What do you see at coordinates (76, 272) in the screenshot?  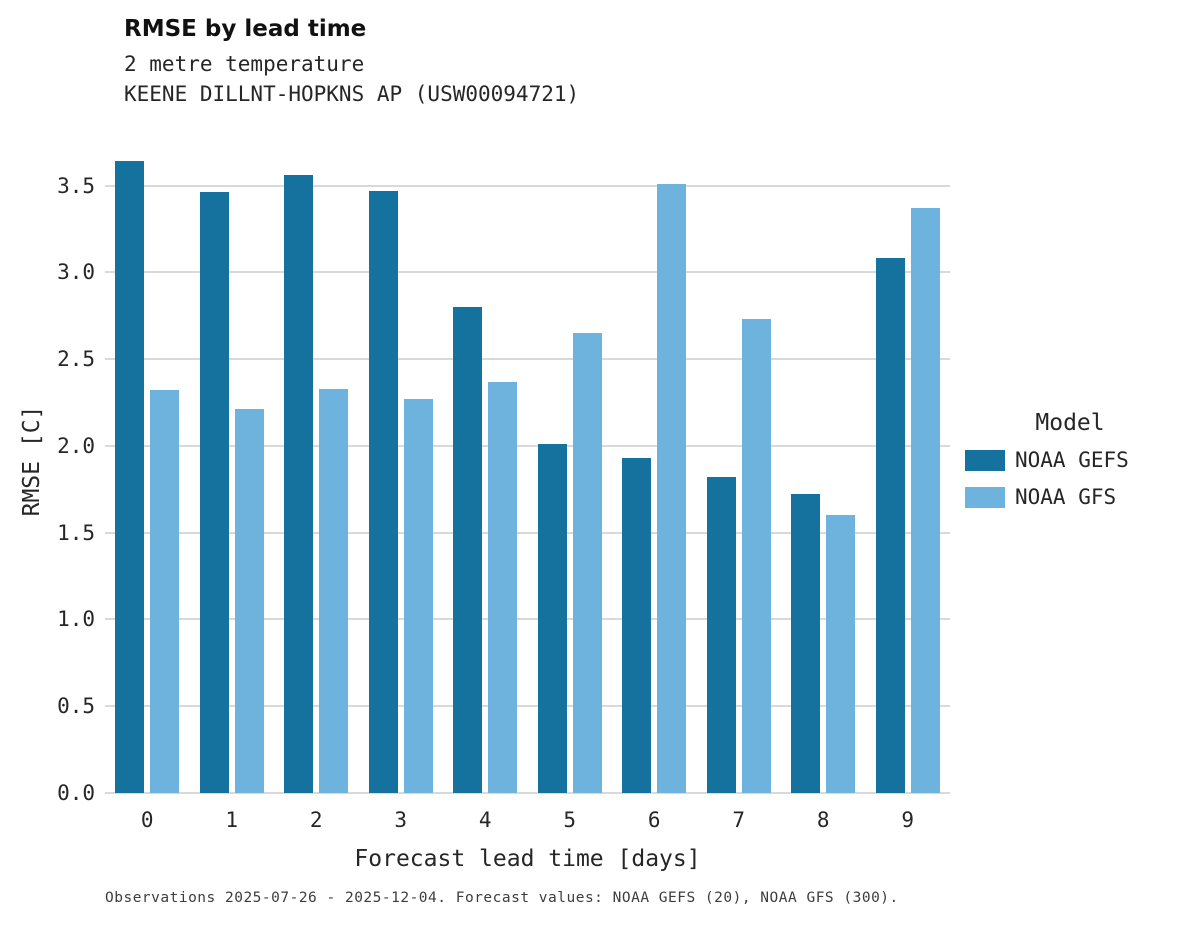 I see `y-tick-label: 3.0` at bounding box center [76, 272].